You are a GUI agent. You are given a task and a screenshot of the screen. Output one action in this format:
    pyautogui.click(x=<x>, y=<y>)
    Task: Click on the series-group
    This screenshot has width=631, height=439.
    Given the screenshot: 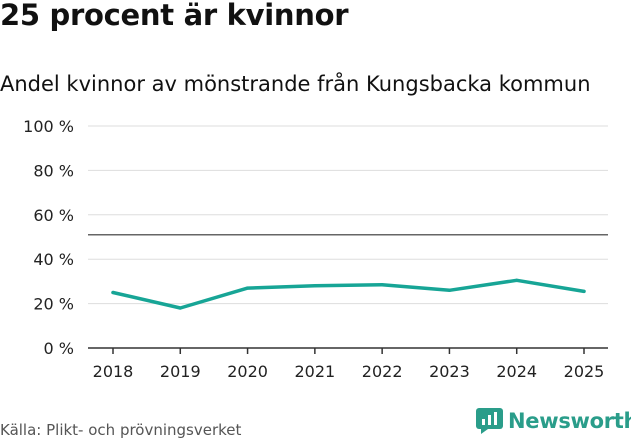 What is the action you would take?
    pyautogui.click(x=348, y=294)
    